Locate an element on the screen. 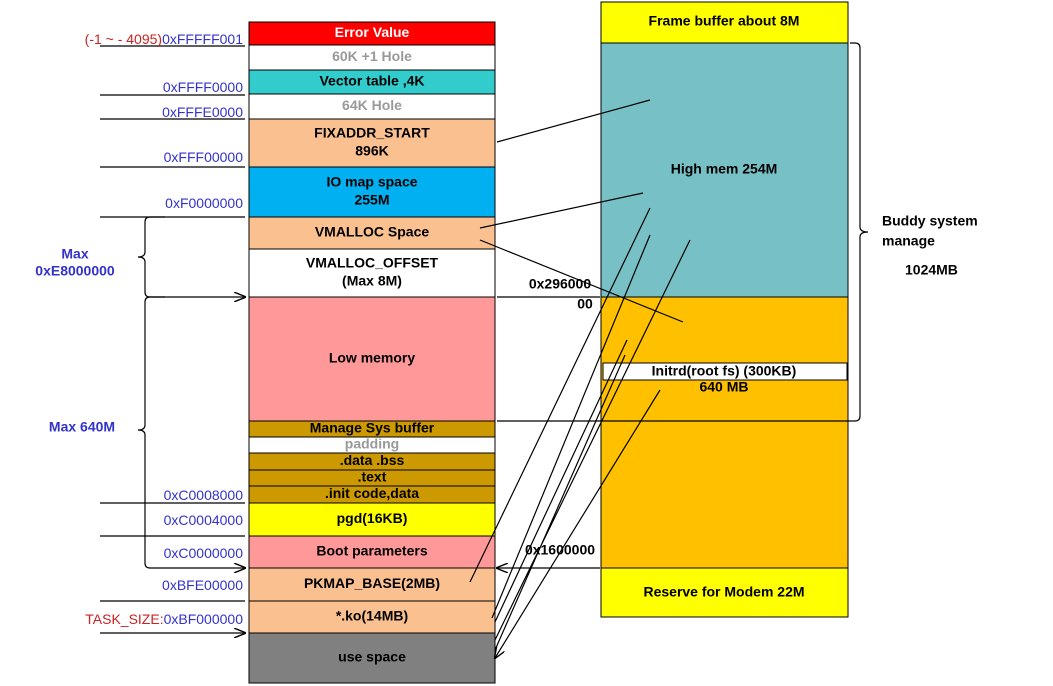 This screenshot has height=686, width=1053. address-label: 0xBFE00000 is located at coordinates (202, 585).